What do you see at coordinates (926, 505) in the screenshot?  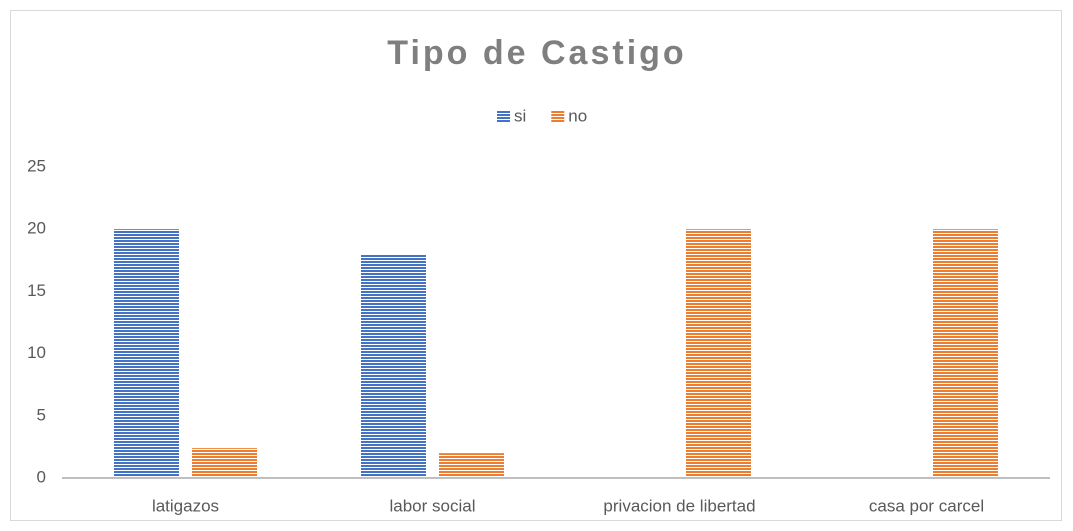 I see `x-tick-label: casa por carcel` at bounding box center [926, 505].